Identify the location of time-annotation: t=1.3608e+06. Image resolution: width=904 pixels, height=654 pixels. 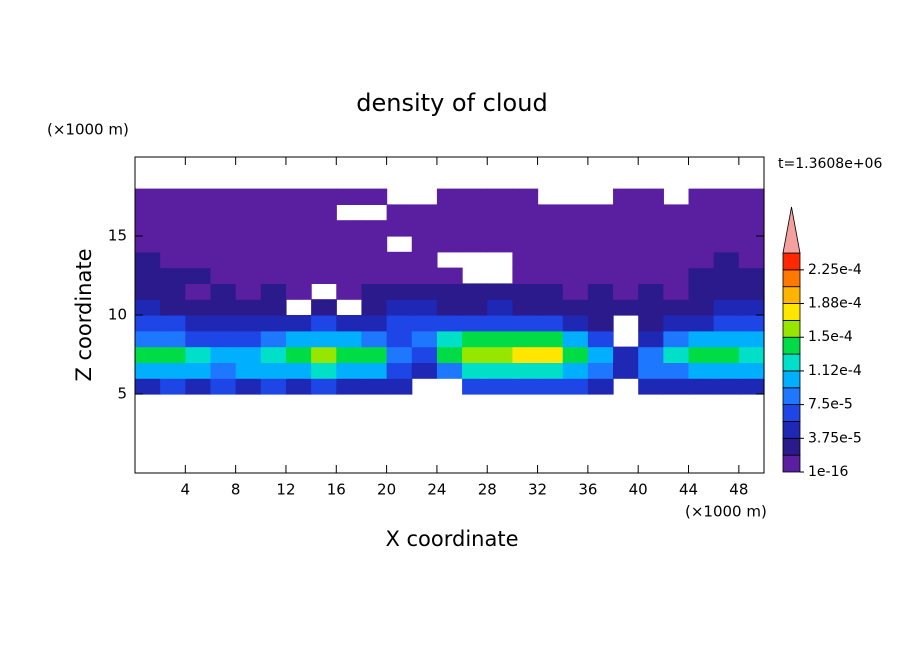
(830, 164).